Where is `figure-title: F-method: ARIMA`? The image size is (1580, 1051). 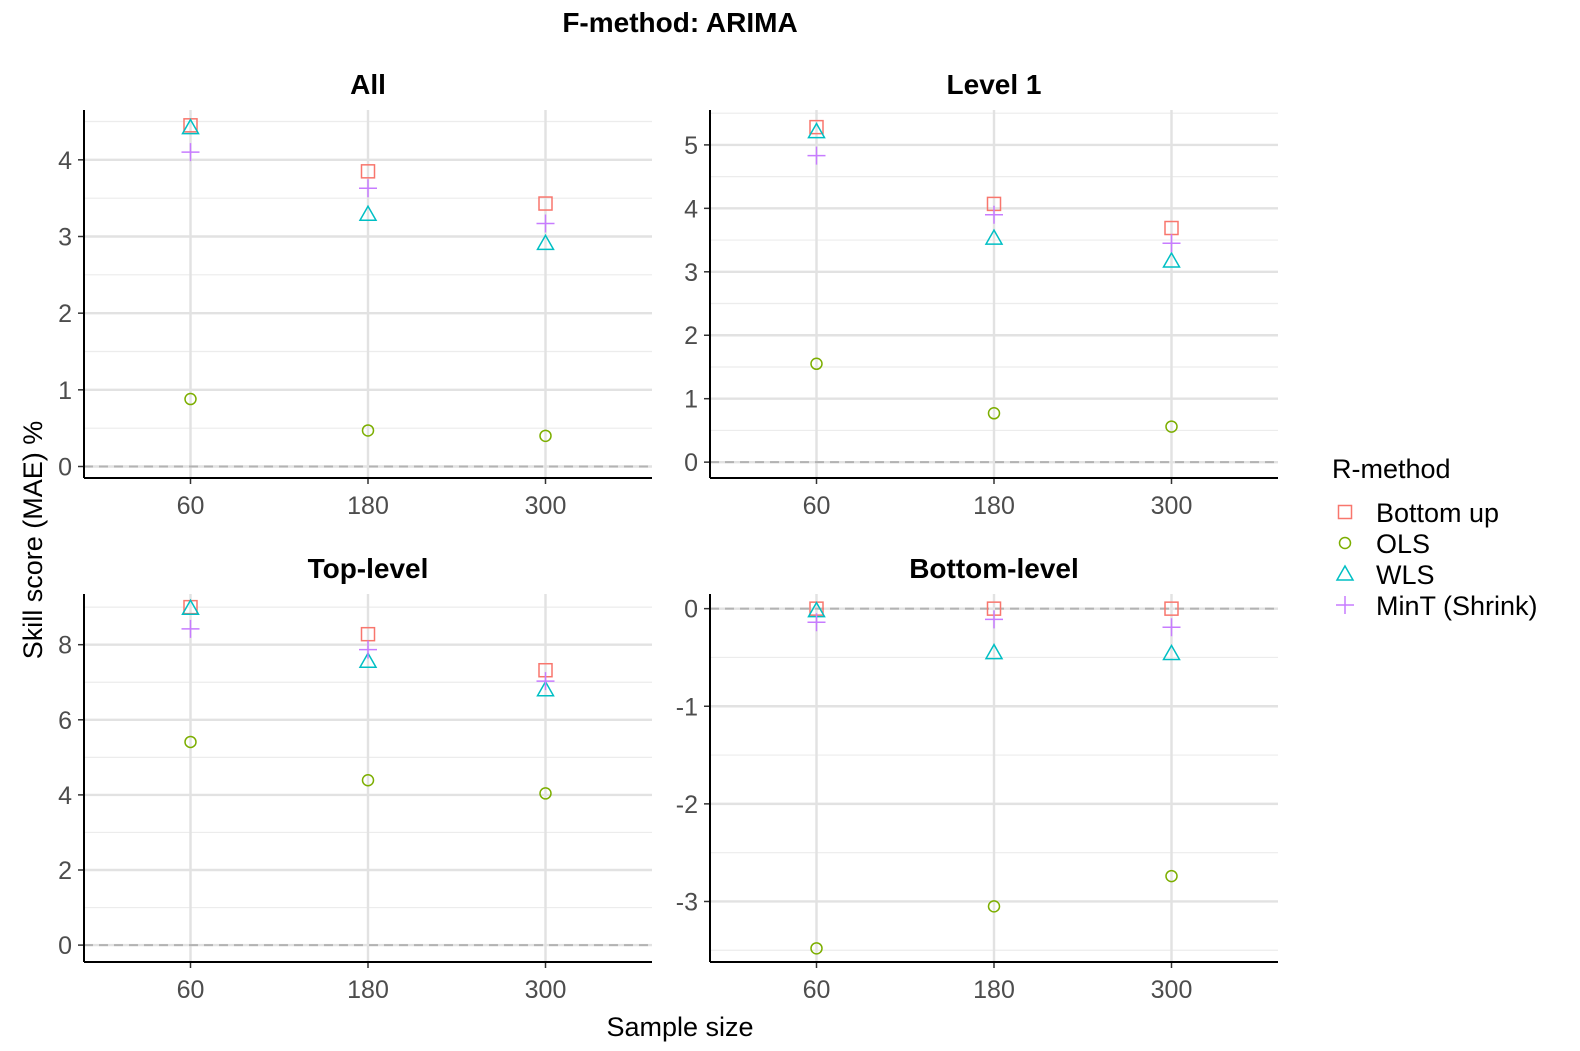 figure-title: F-method: ARIMA is located at coordinates (679, 22).